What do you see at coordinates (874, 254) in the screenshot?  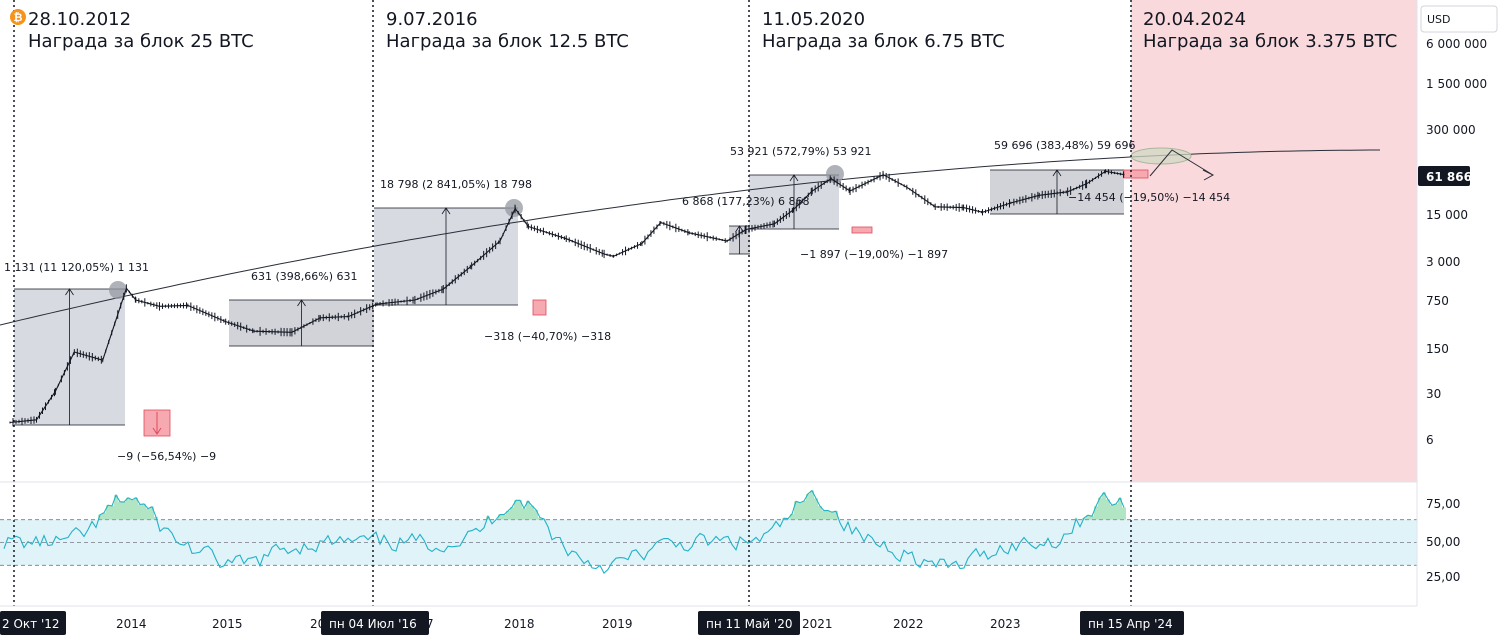 I see `measure-label: −1 897 (−19,00%) −1 897` at bounding box center [874, 254].